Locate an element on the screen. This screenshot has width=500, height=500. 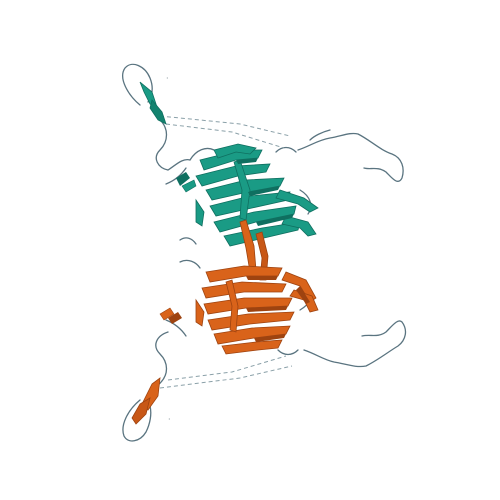
chain-label-bottom: · is located at coordinates (169, 419).